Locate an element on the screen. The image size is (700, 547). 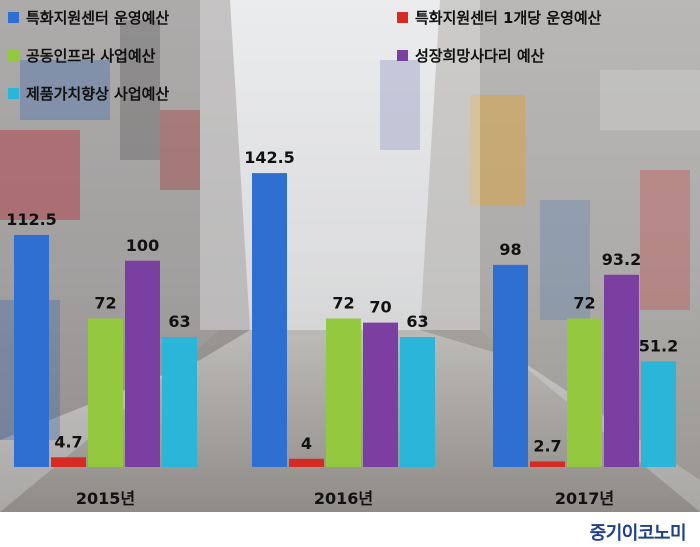
legend-label-1: 특화지원센터 운영예산 is located at coordinates (97, 18).